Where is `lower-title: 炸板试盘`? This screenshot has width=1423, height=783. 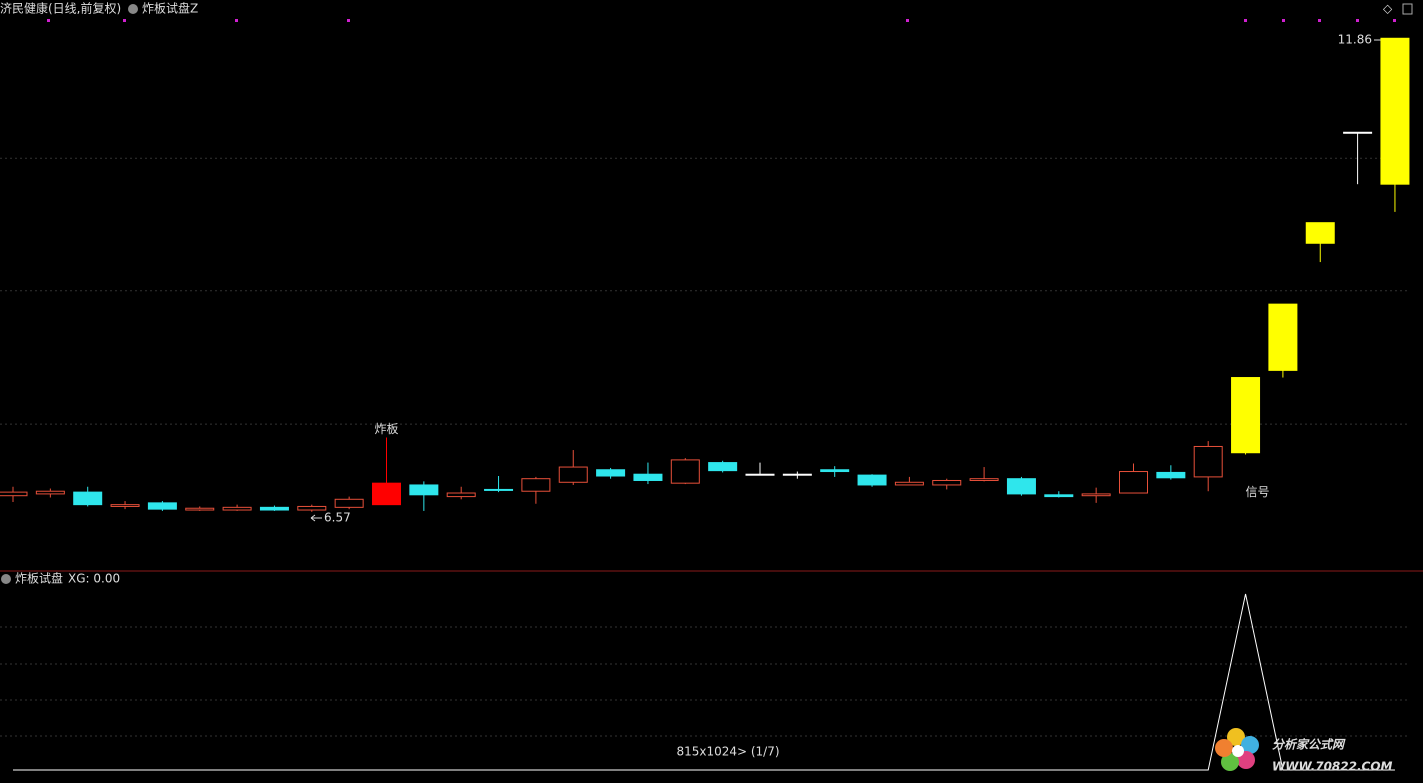
lower-title: 炸板试盘 is located at coordinates (39, 578).